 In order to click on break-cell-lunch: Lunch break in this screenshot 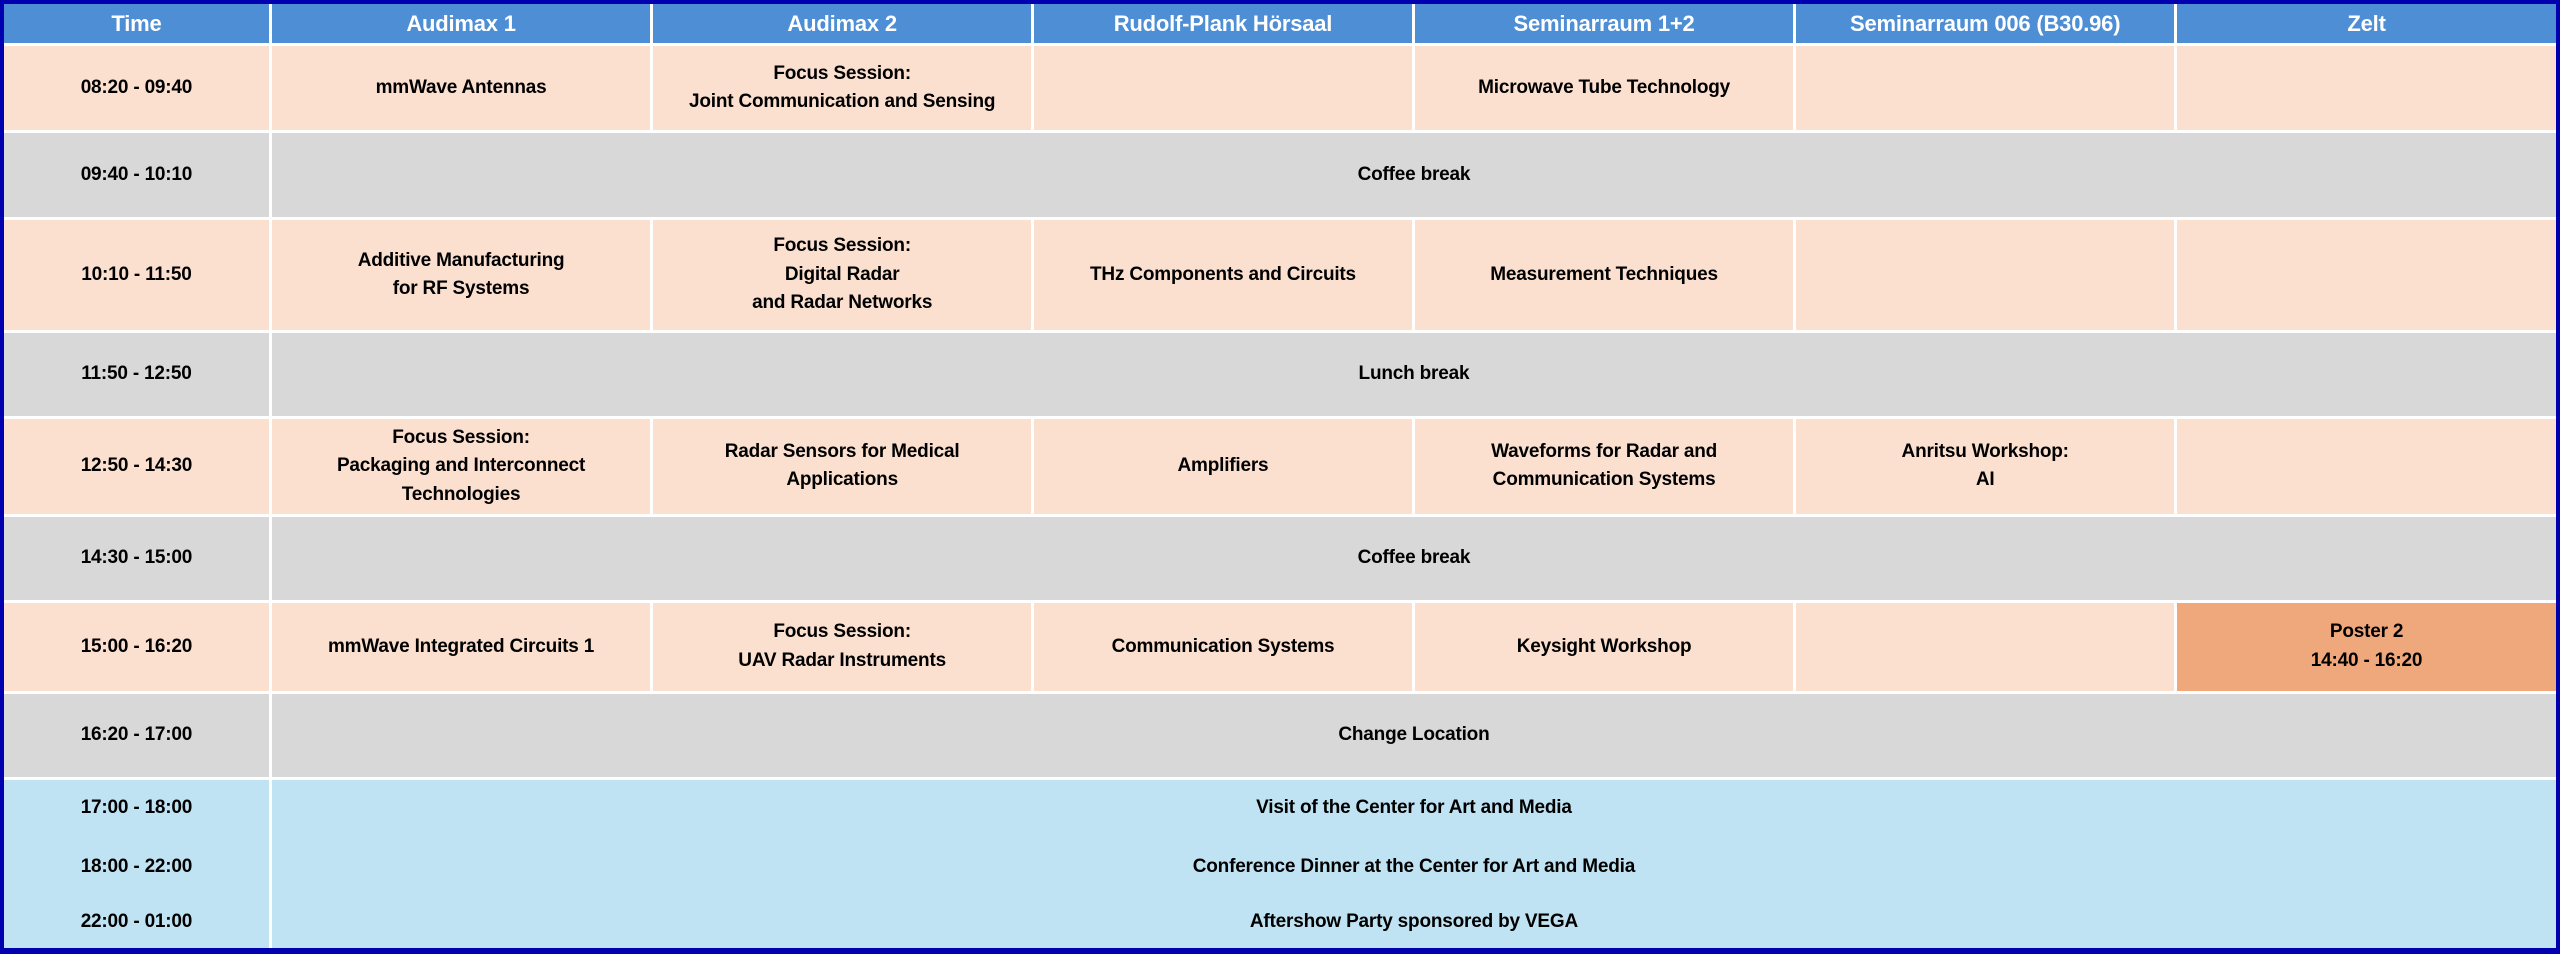, I will do `click(1414, 374)`.